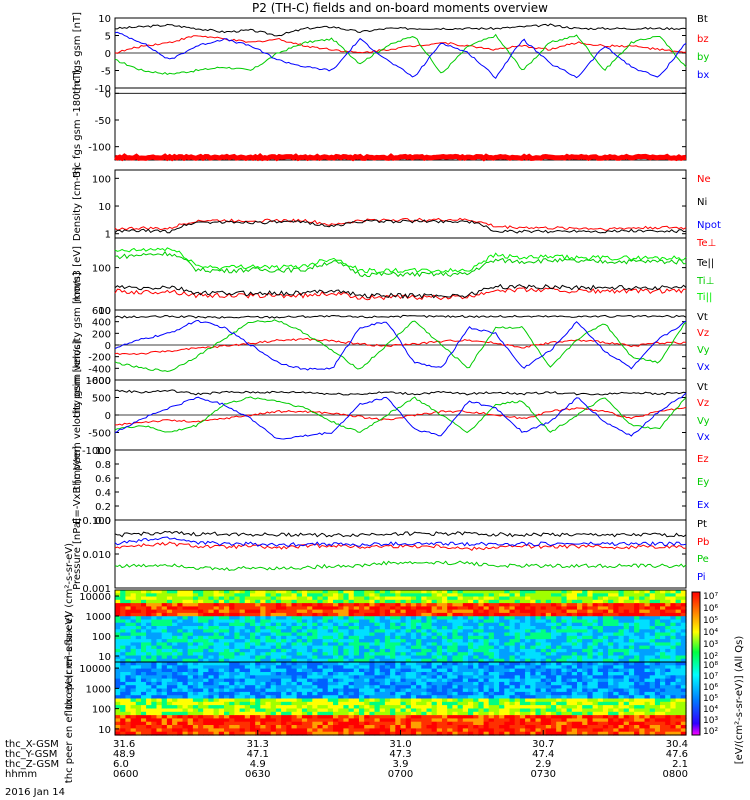 Image resolution: width=750 pixels, height=800 pixels. Describe the element at coordinates (103, 465) in the screenshot. I see `y-tick-label: 0.8` at that location.